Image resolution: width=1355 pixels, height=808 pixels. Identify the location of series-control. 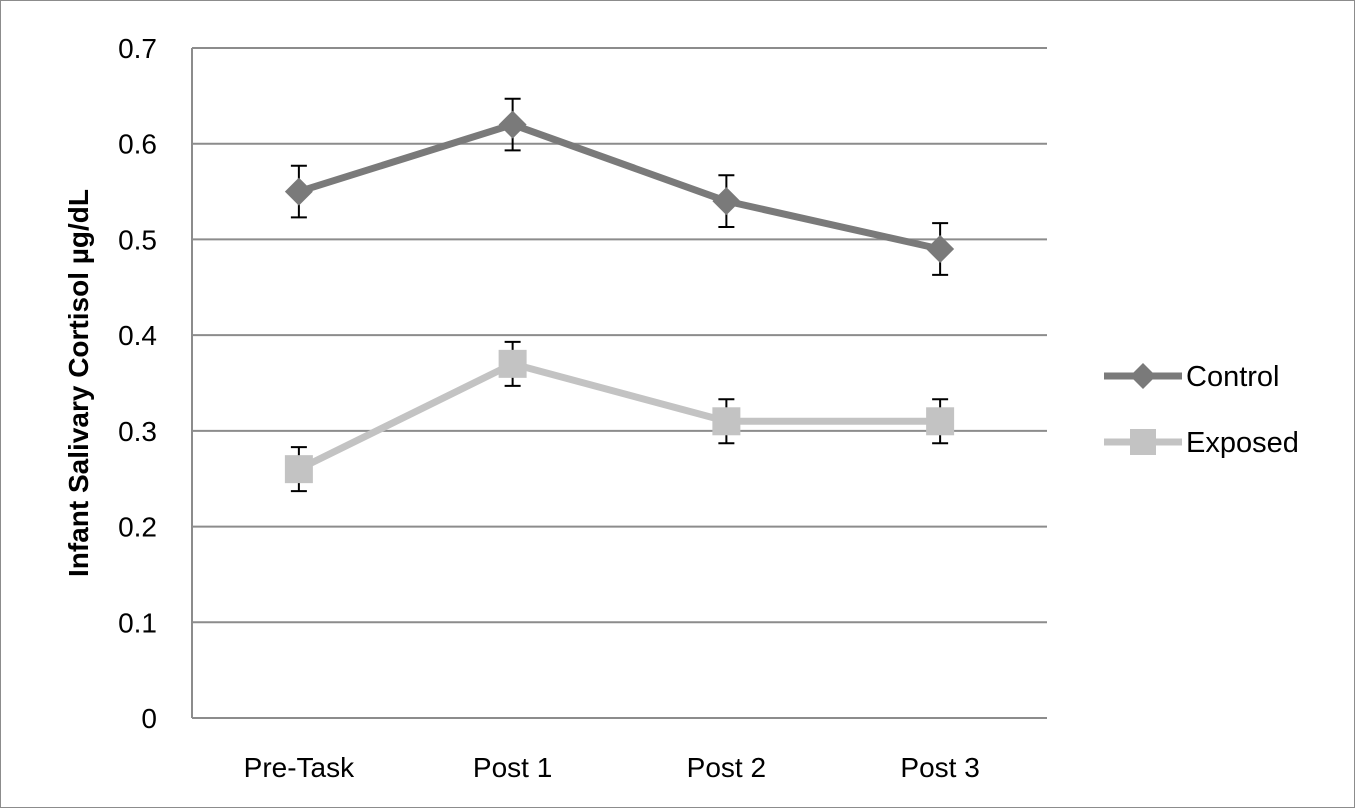
(619, 186).